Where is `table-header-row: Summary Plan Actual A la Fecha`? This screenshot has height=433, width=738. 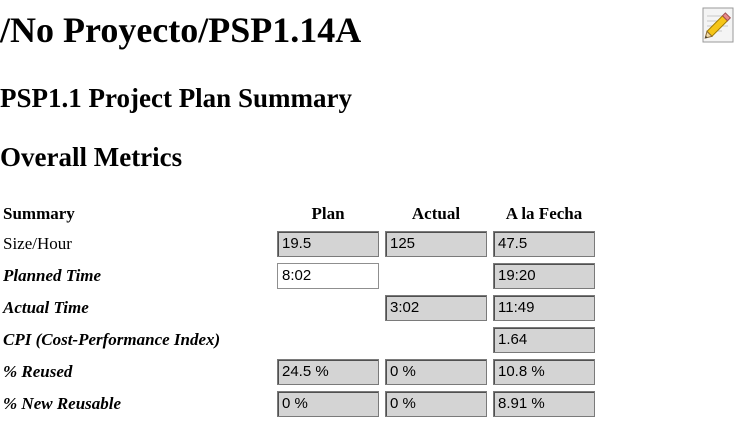 table-header-row: Summary Plan Actual A la Fecha is located at coordinates (299, 214).